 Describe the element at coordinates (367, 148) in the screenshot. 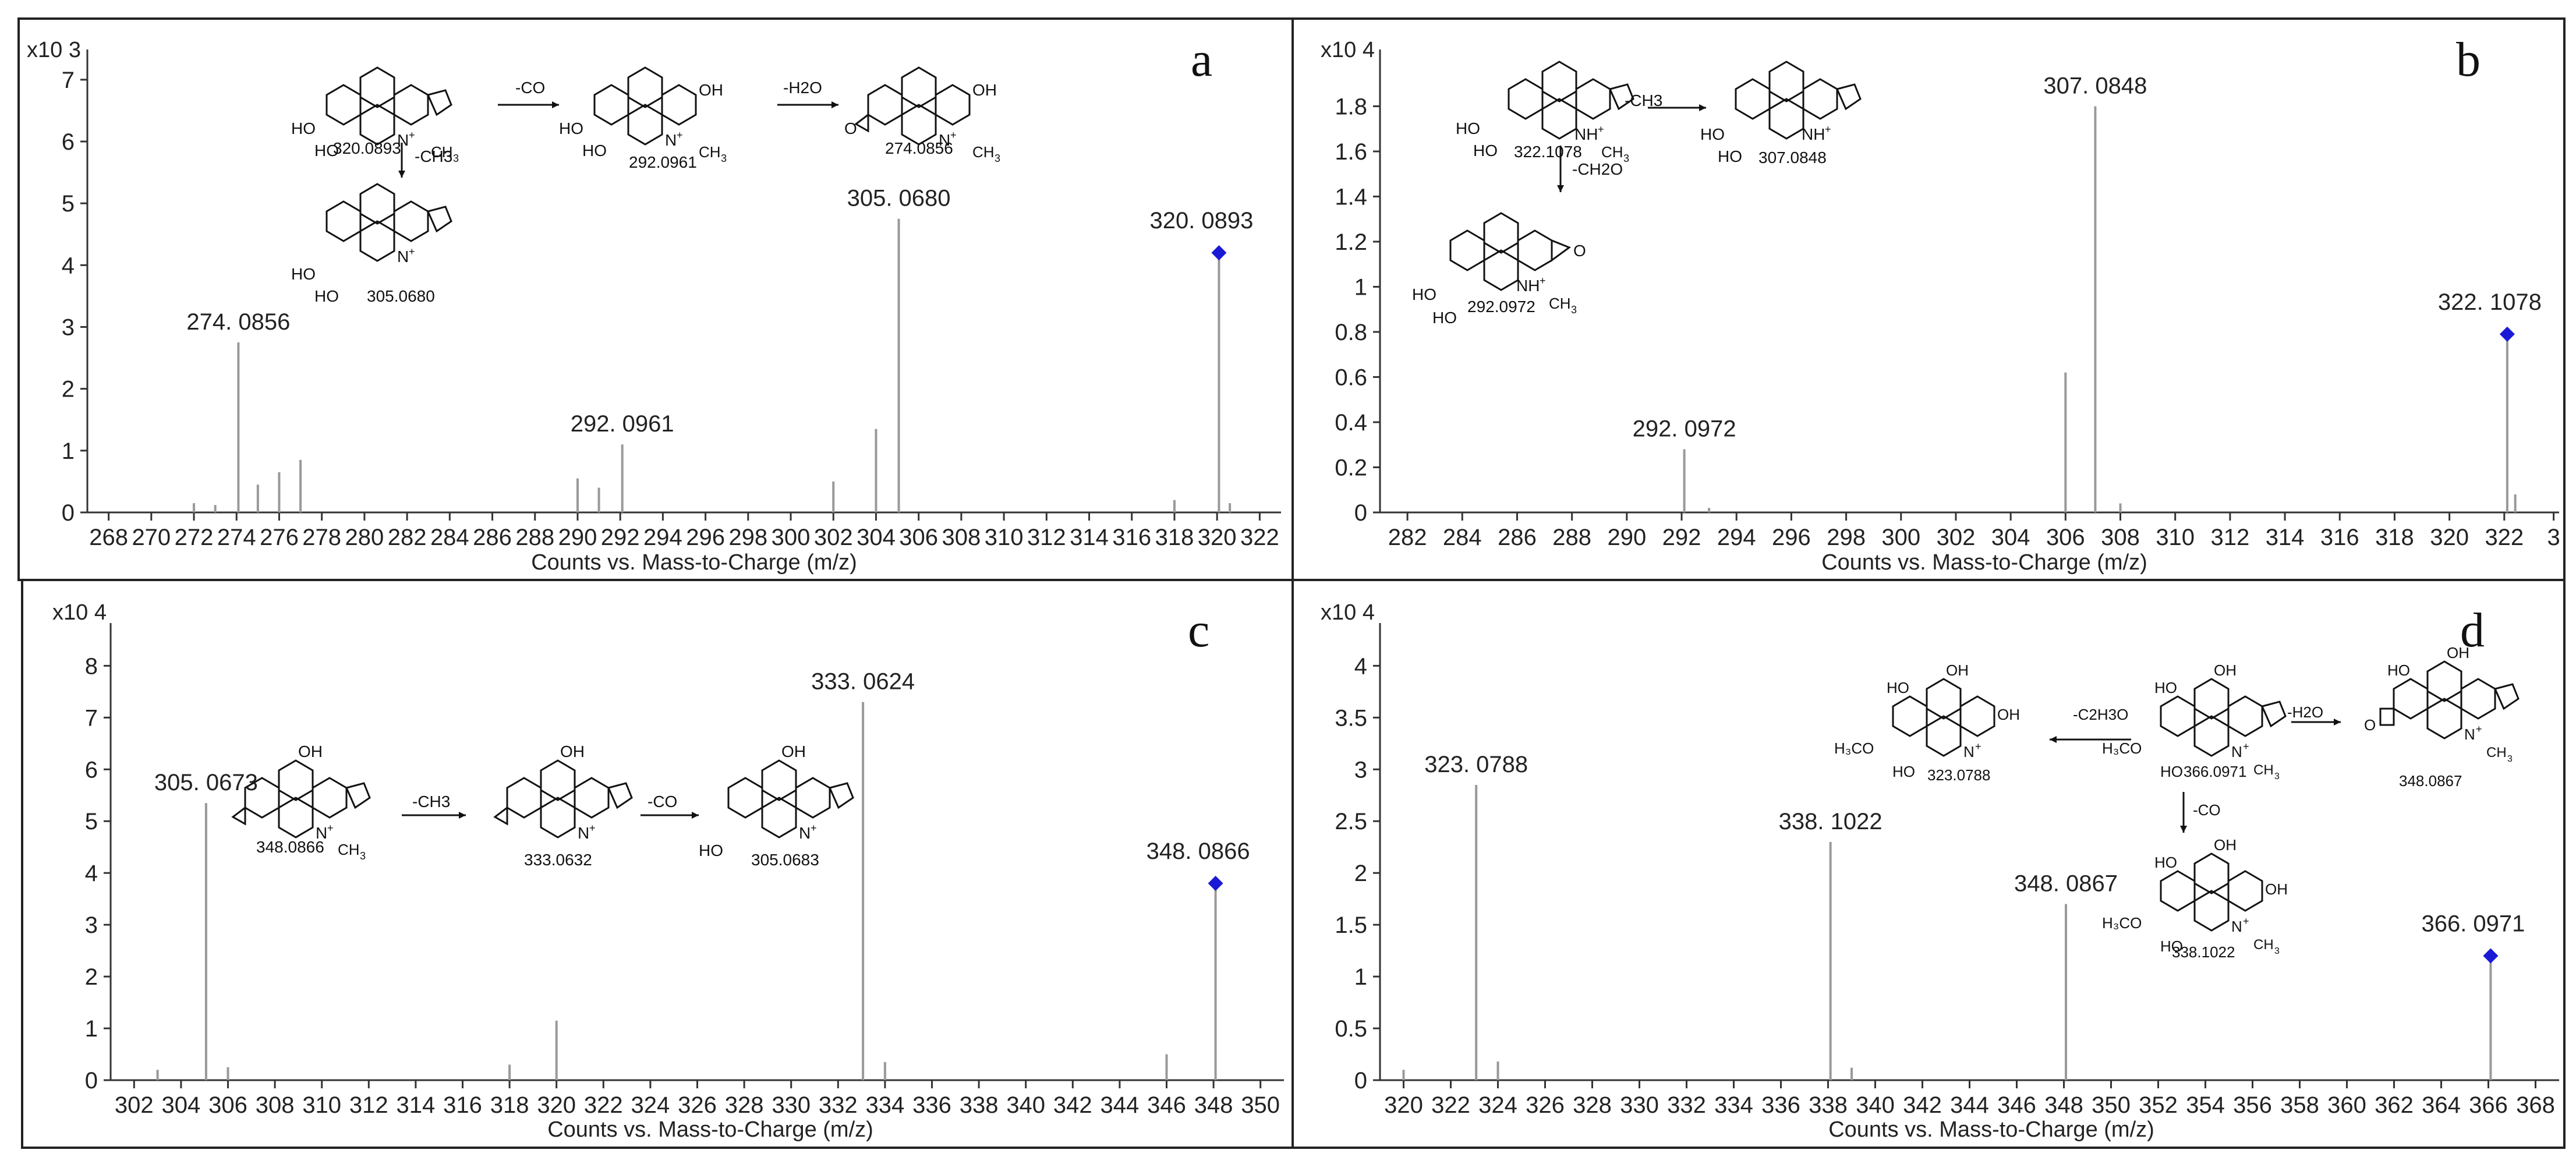

I see `structure-a-parent-label: 320.0893` at that location.